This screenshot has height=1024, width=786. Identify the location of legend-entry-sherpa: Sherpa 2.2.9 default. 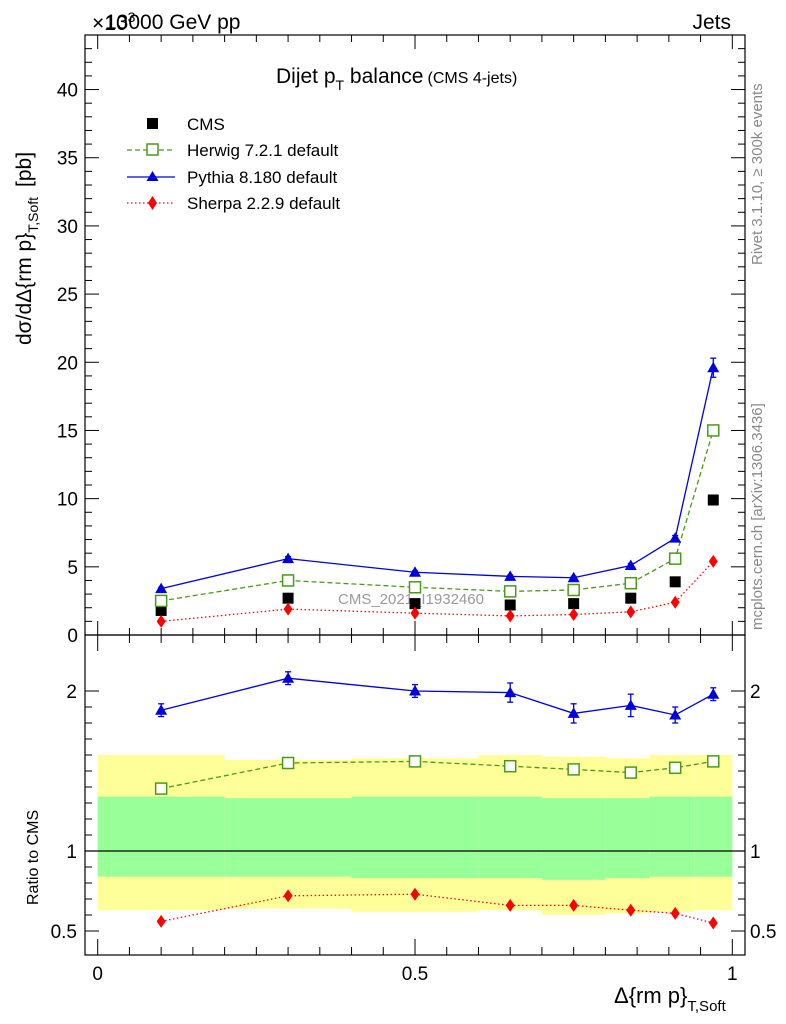
(233, 203).